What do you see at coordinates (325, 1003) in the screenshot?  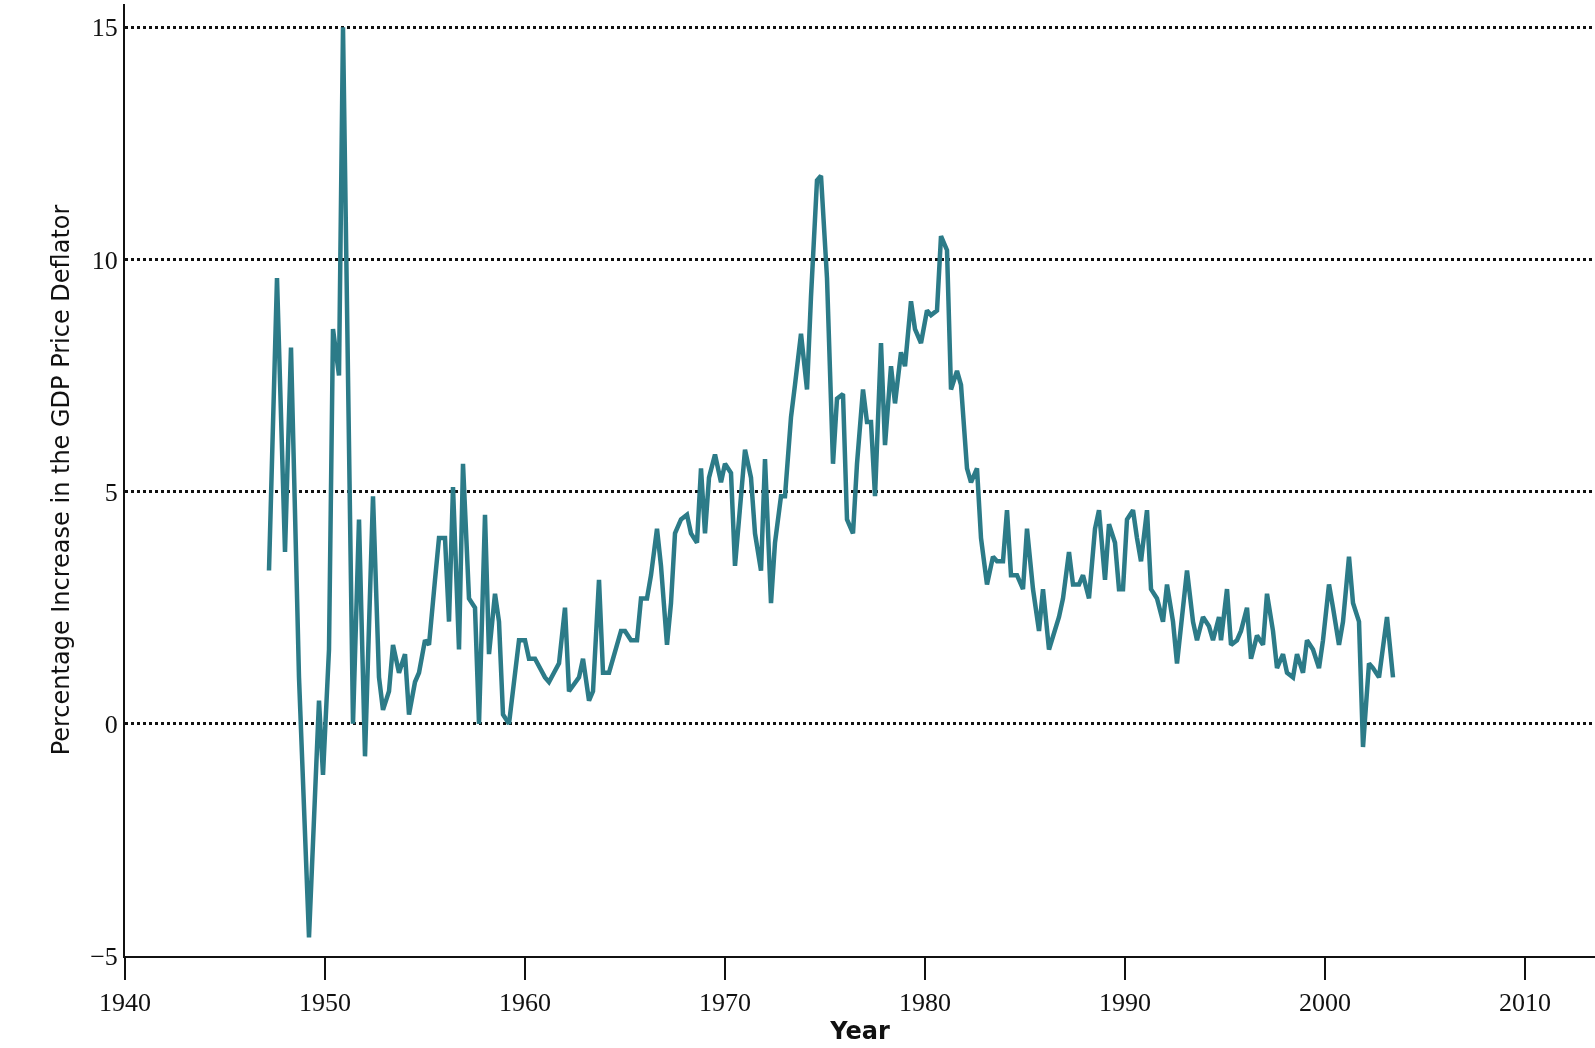 I see `x-tick-label: 1950` at bounding box center [325, 1003].